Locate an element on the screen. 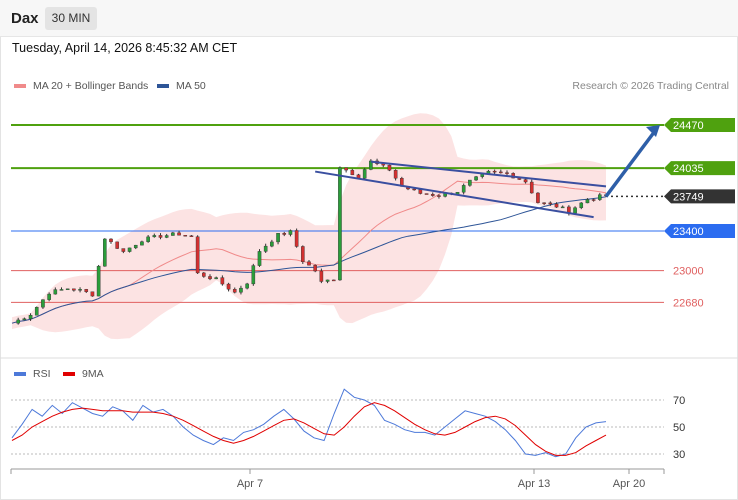  credit-label: Research © 2026 Trading Central is located at coordinates (650, 86).